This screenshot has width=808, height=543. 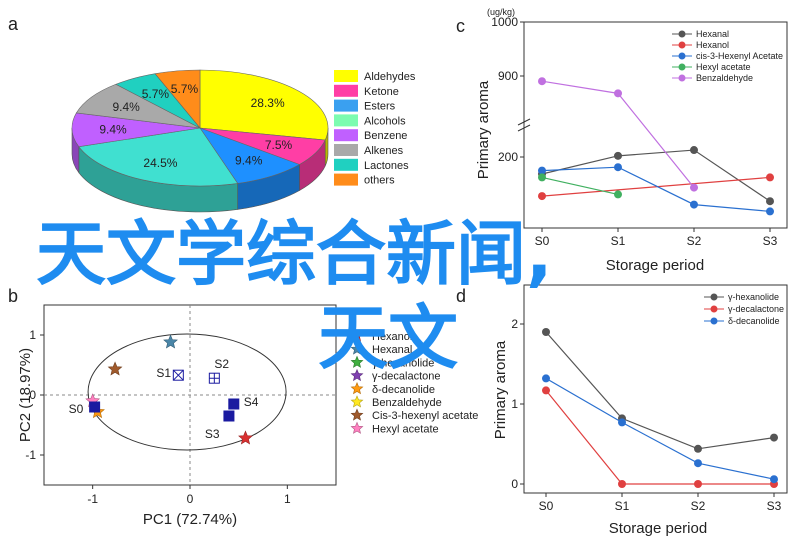 I want to click on pca-sample-label: S4, so click(x=251, y=402).